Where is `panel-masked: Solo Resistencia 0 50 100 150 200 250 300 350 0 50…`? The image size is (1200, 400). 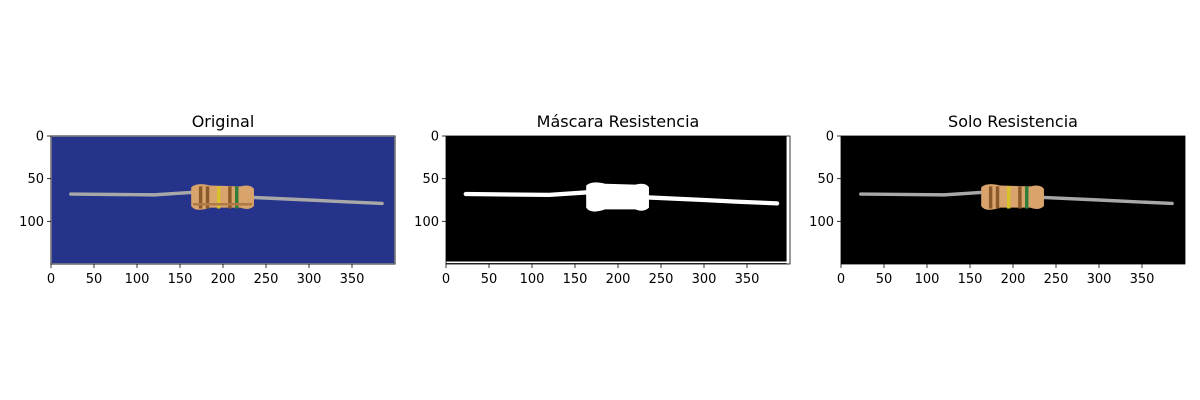
panel-masked: Solo Resistencia 0 50 100 150 200 250 300 350 0 50… is located at coordinates (997, 199).